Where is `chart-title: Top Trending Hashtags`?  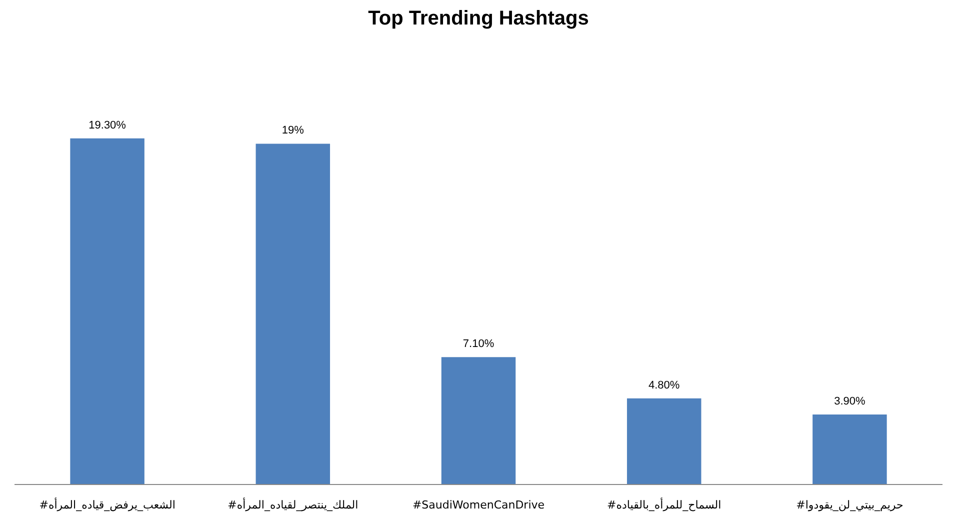 chart-title: Top Trending Hashtags is located at coordinates (478, 19).